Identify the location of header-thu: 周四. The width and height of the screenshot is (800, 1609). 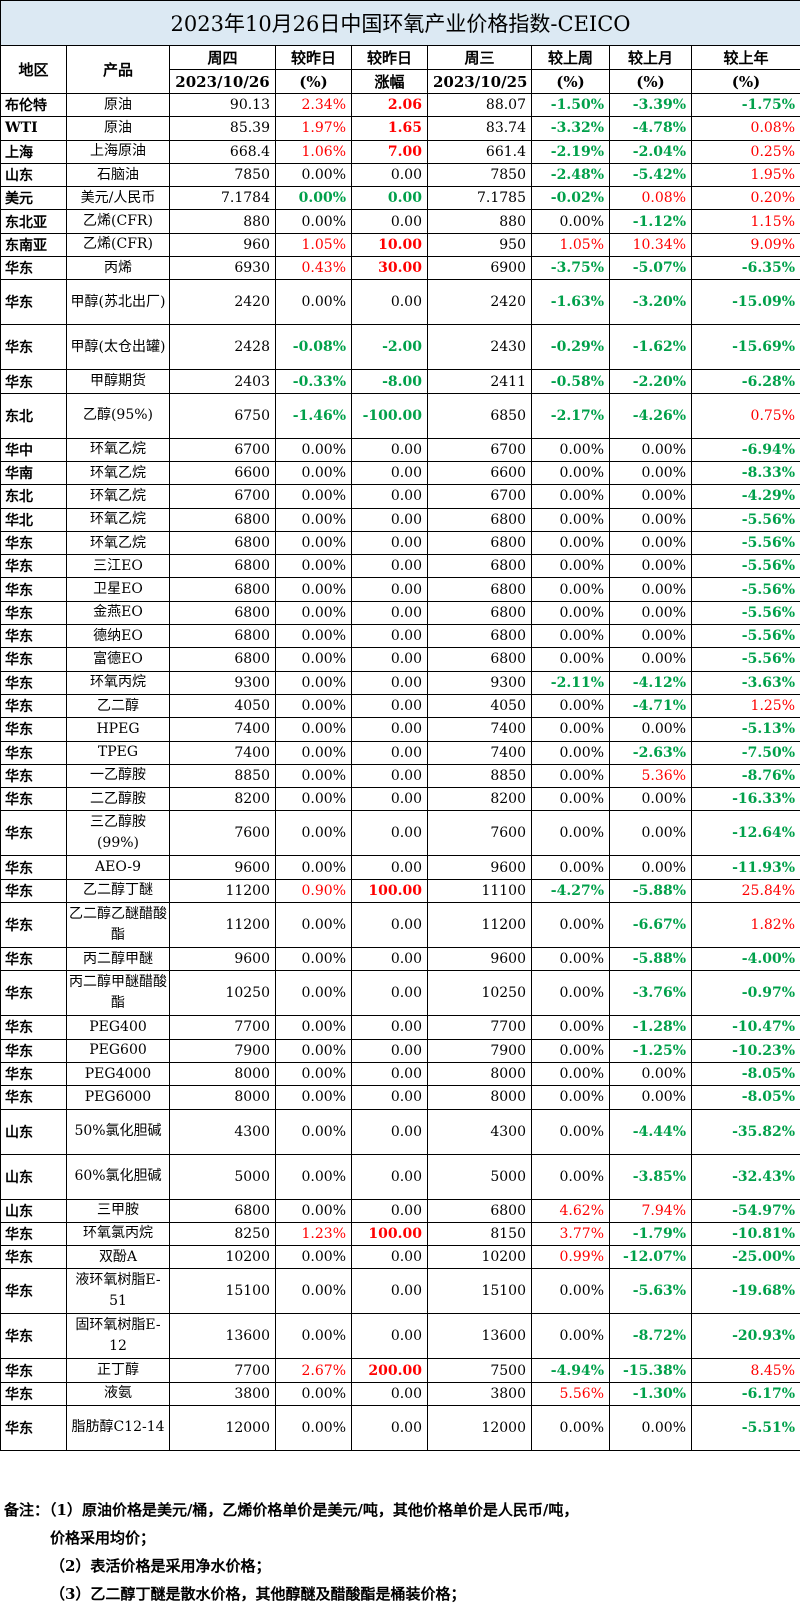
(222, 57).